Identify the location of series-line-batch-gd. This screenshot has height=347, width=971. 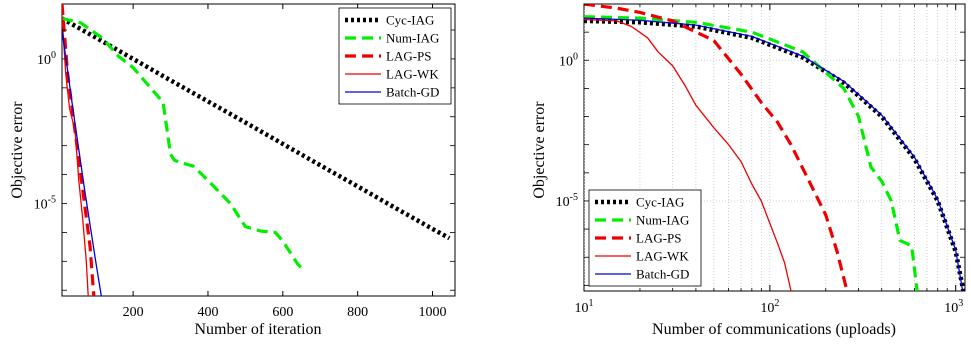
(82, 162).